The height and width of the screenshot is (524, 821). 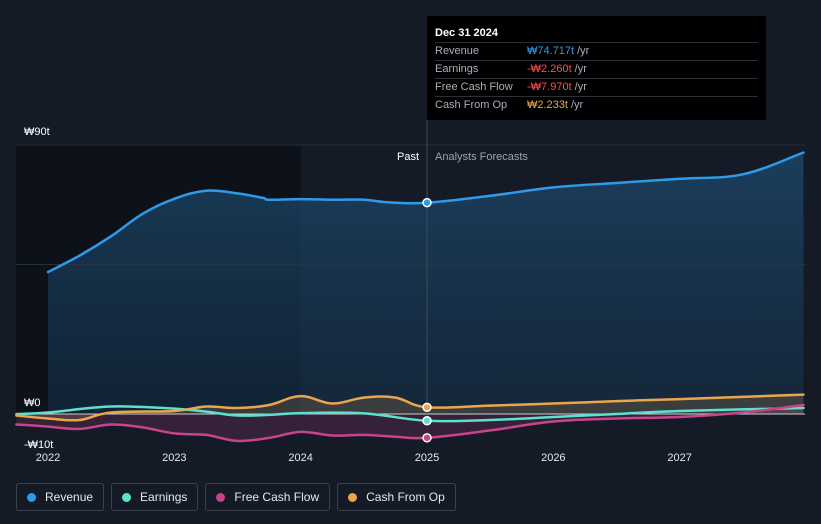 What do you see at coordinates (481, 157) in the screenshot?
I see `forecast-label: Analysts Forecasts` at bounding box center [481, 157].